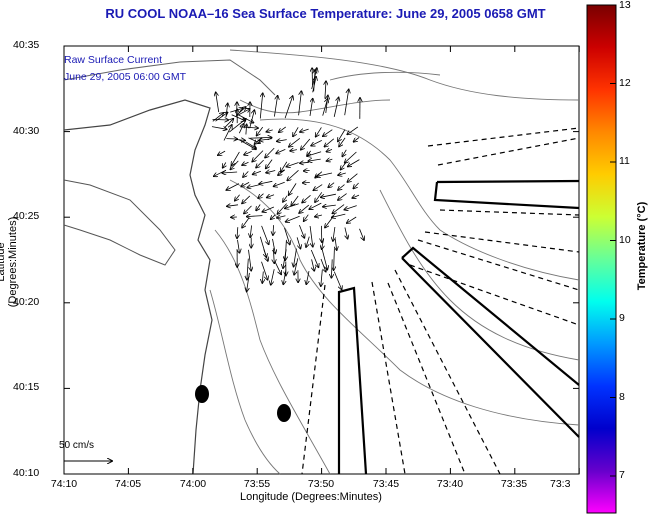 This screenshot has width=651, height=515. What do you see at coordinates (64, 484) in the screenshot?
I see `x-tick-label: 74:10` at bounding box center [64, 484].